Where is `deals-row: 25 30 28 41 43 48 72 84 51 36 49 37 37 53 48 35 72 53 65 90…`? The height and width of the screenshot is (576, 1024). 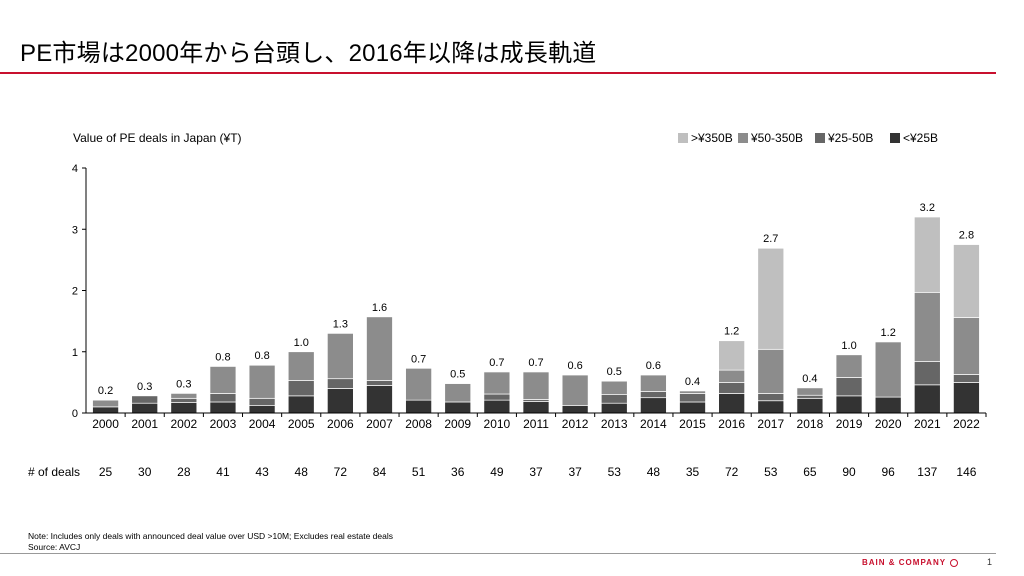 deals-row: 25 30 28 41 43 48 72 84 51 36 49 37 37 53 48 35 72 53 65 90… is located at coordinates (538, 472).